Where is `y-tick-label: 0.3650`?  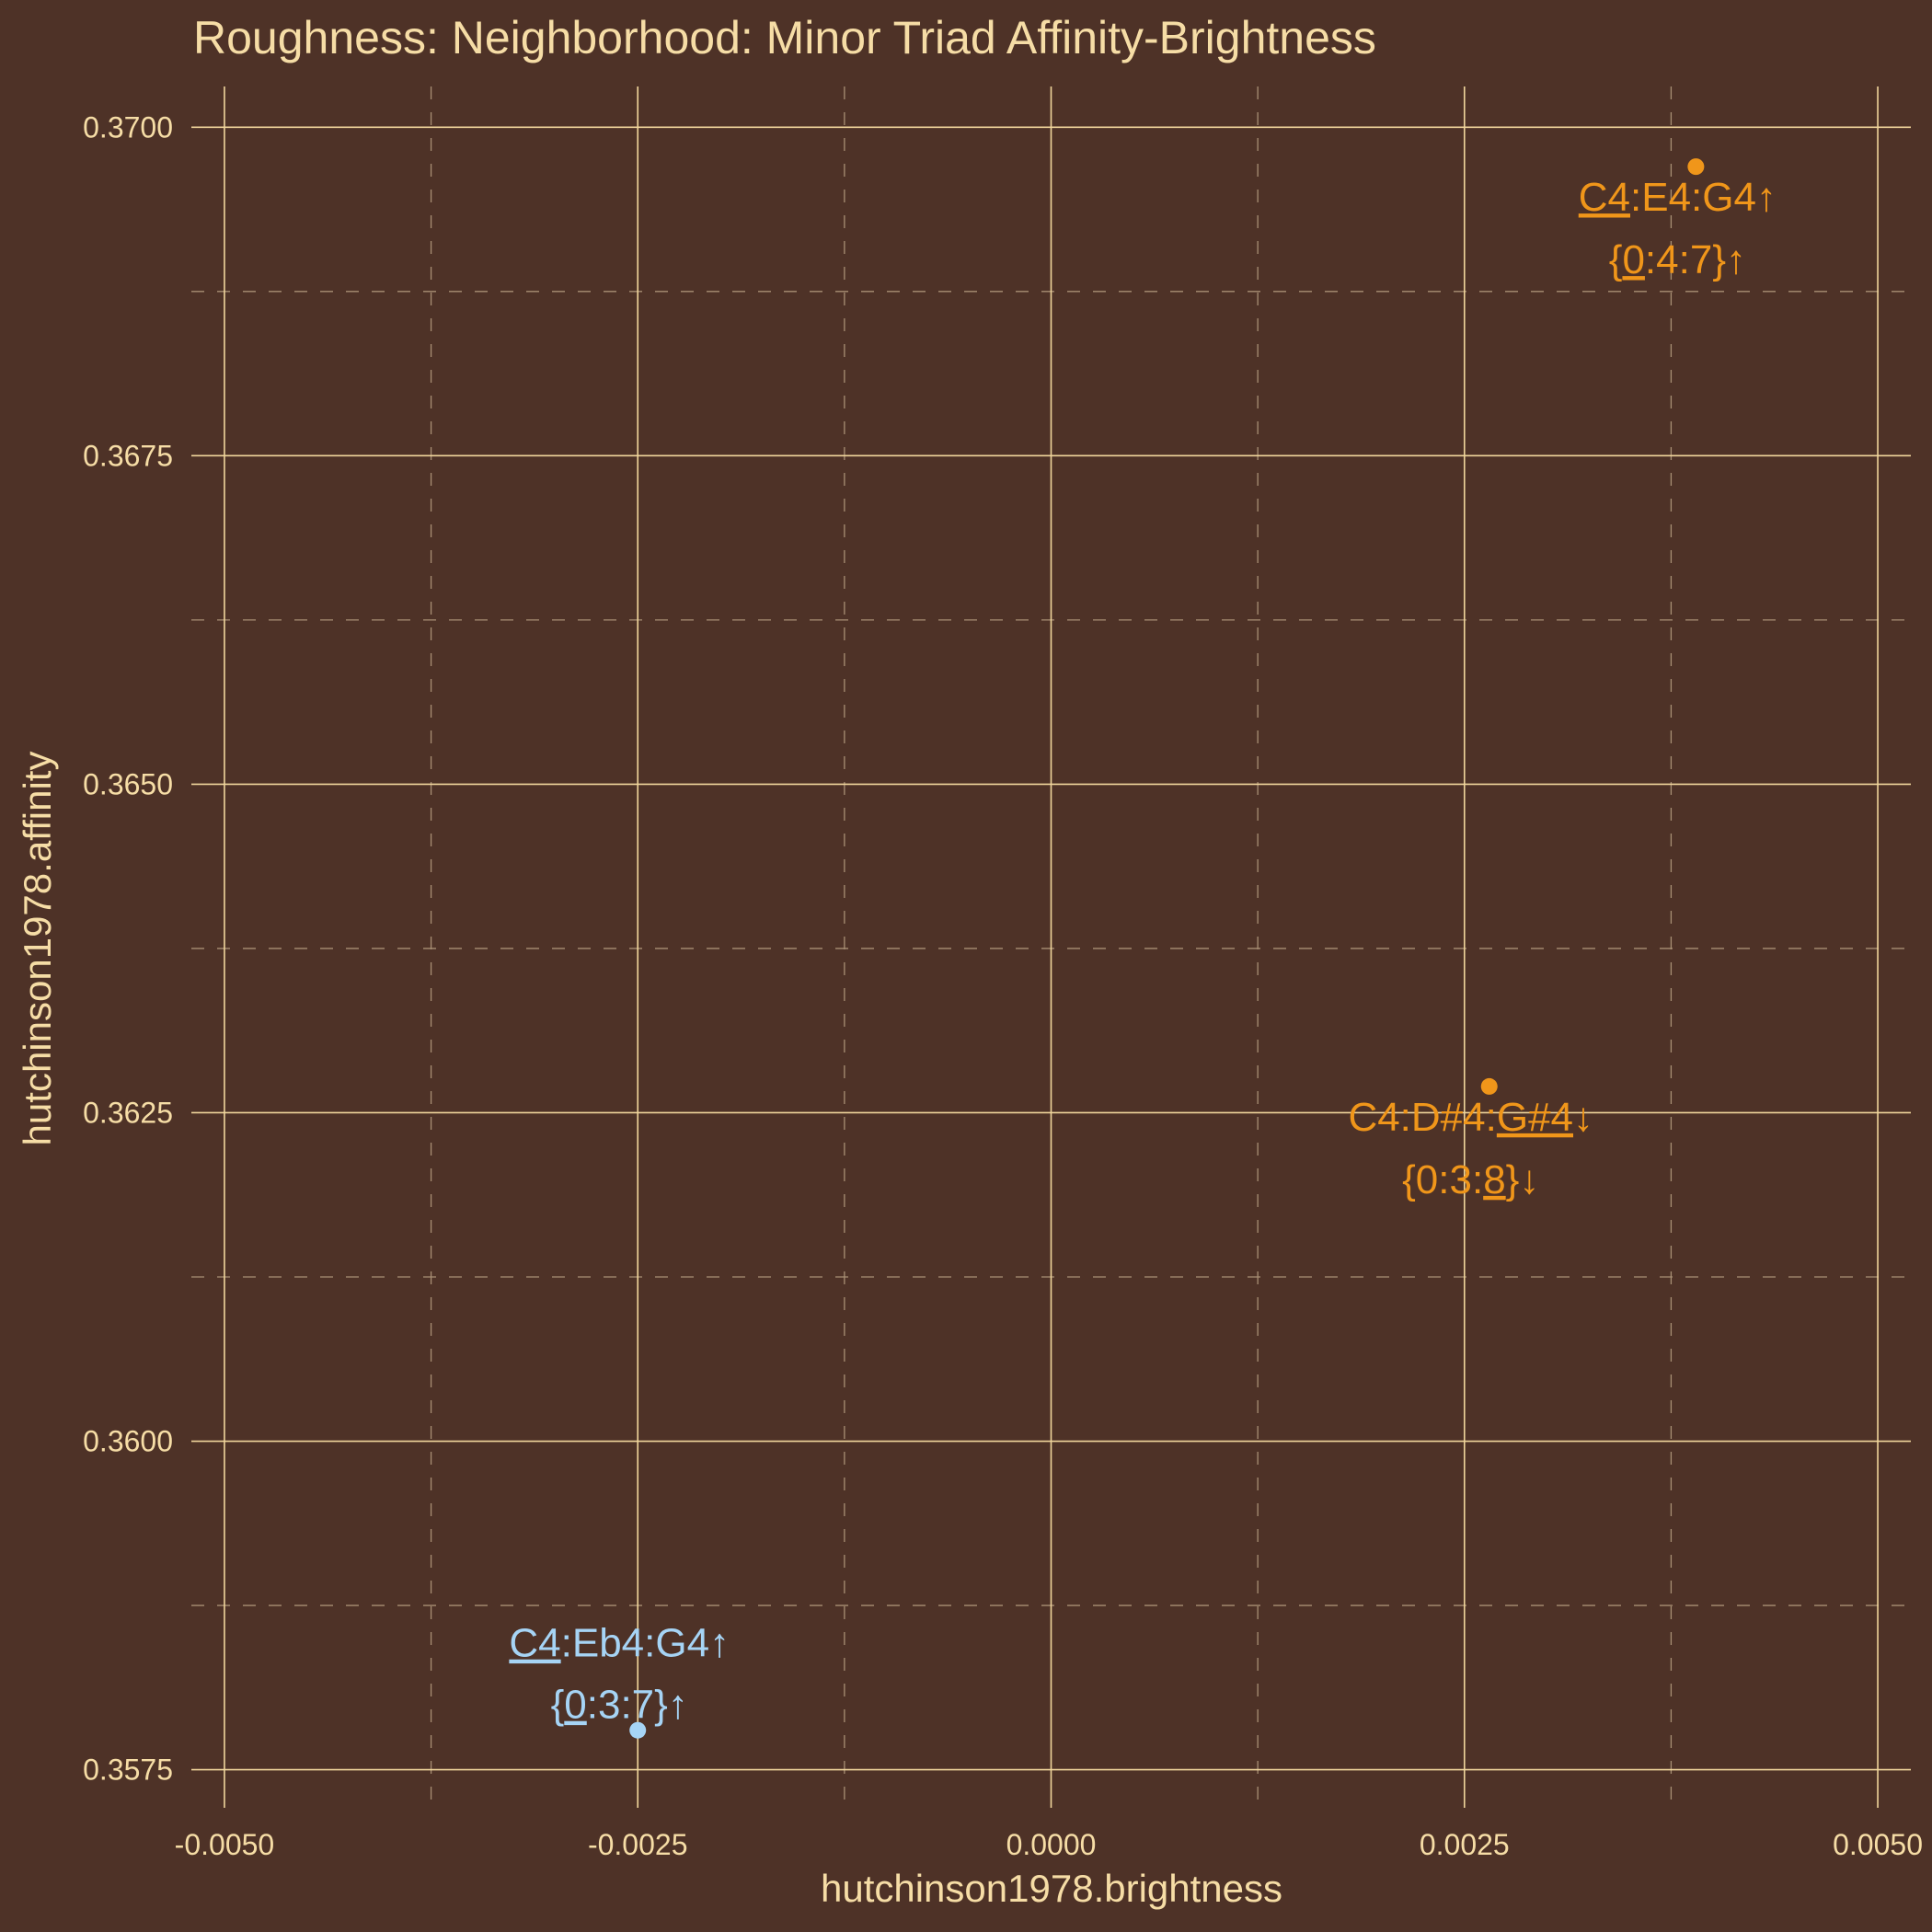
y-tick-label: 0.3650 is located at coordinates (128, 783).